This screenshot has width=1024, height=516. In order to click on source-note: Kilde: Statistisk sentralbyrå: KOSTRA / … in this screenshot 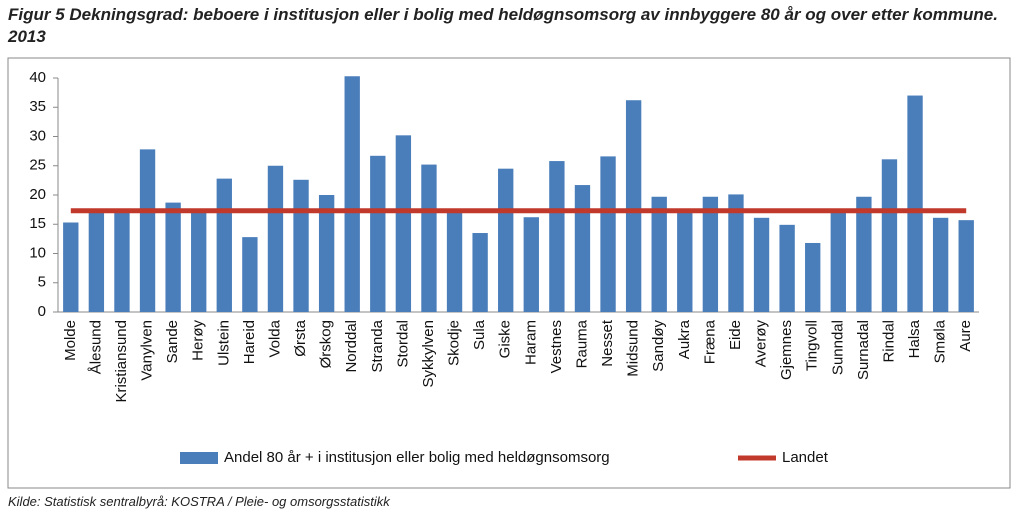, I will do `click(199, 501)`.